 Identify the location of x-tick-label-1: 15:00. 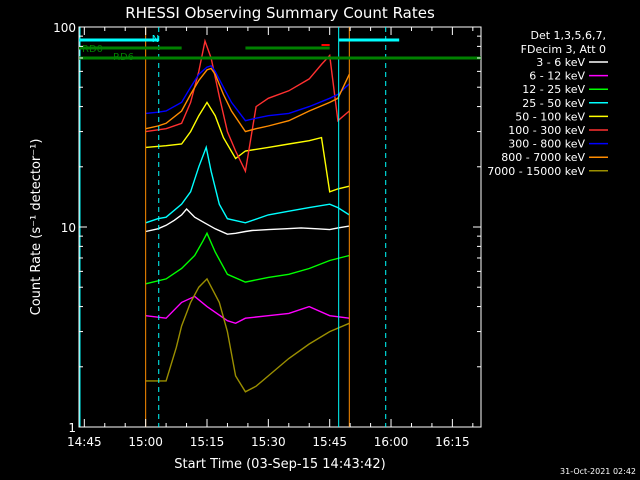
(145, 442).